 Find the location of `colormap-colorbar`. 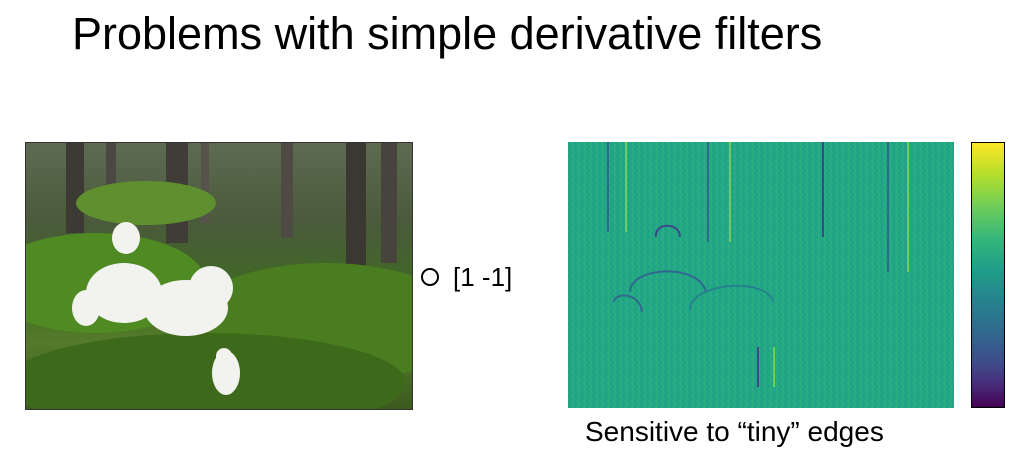

colormap-colorbar is located at coordinates (988, 275).